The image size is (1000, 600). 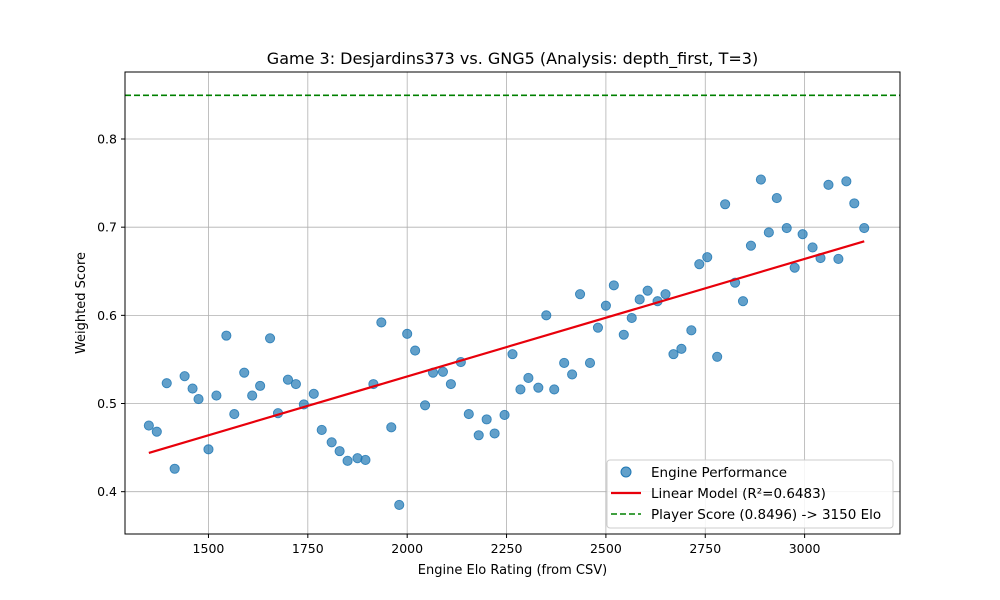 What do you see at coordinates (805, 548) in the screenshot?
I see `x-tick-label: 3000` at bounding box center [805, 548].